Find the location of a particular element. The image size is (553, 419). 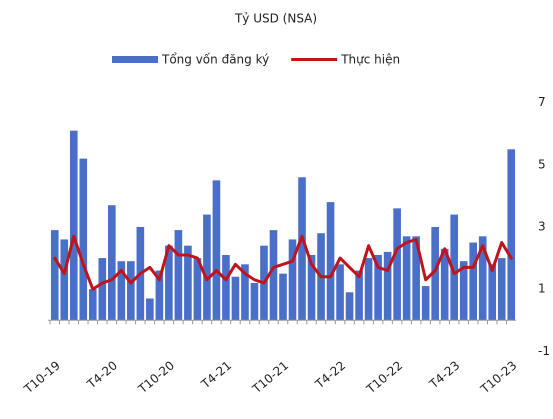

x-tick-label: T10-23 is located at coordinates (498, 377).